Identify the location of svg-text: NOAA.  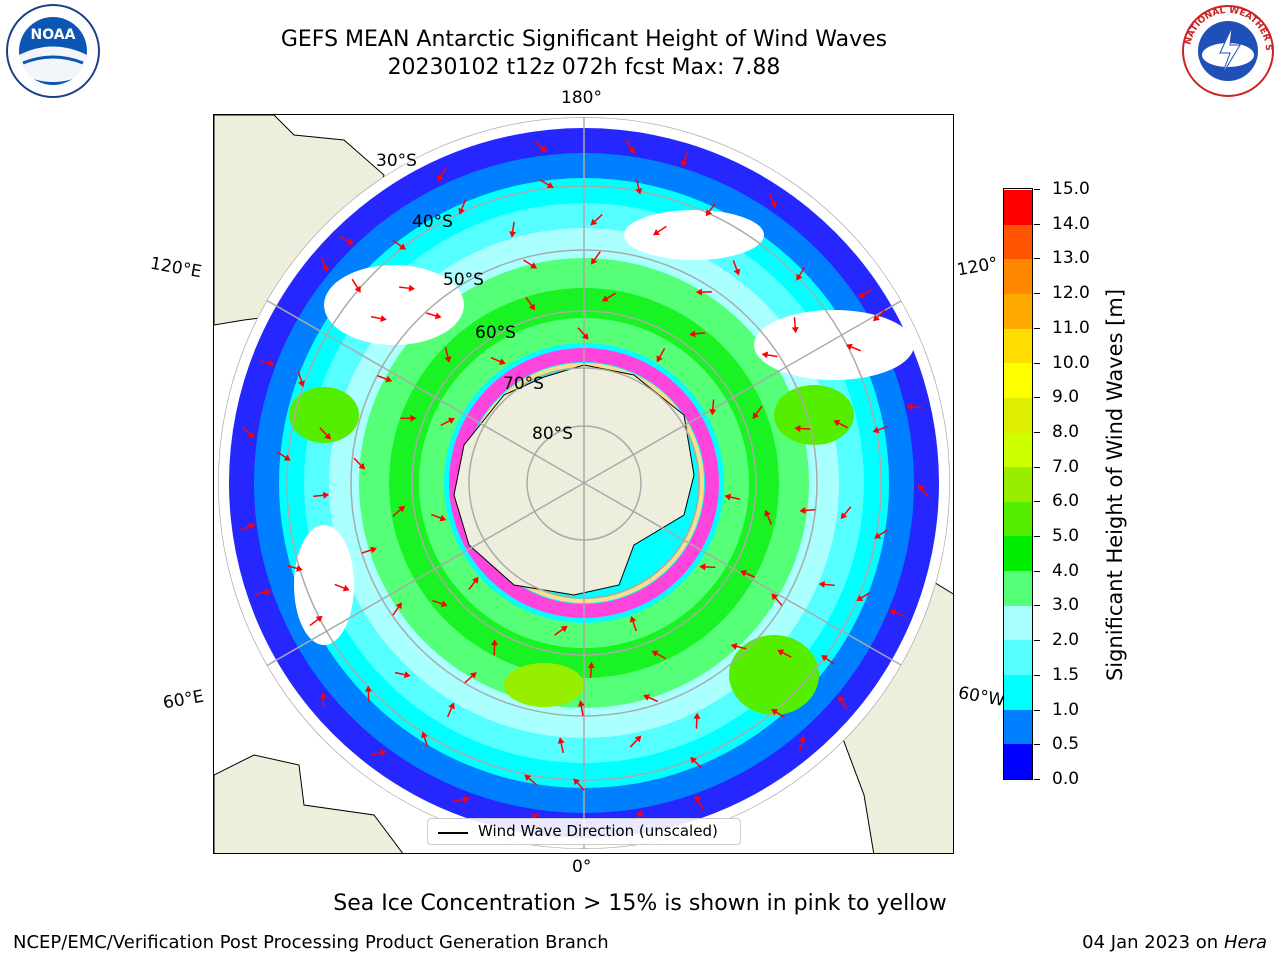
(53, 35).